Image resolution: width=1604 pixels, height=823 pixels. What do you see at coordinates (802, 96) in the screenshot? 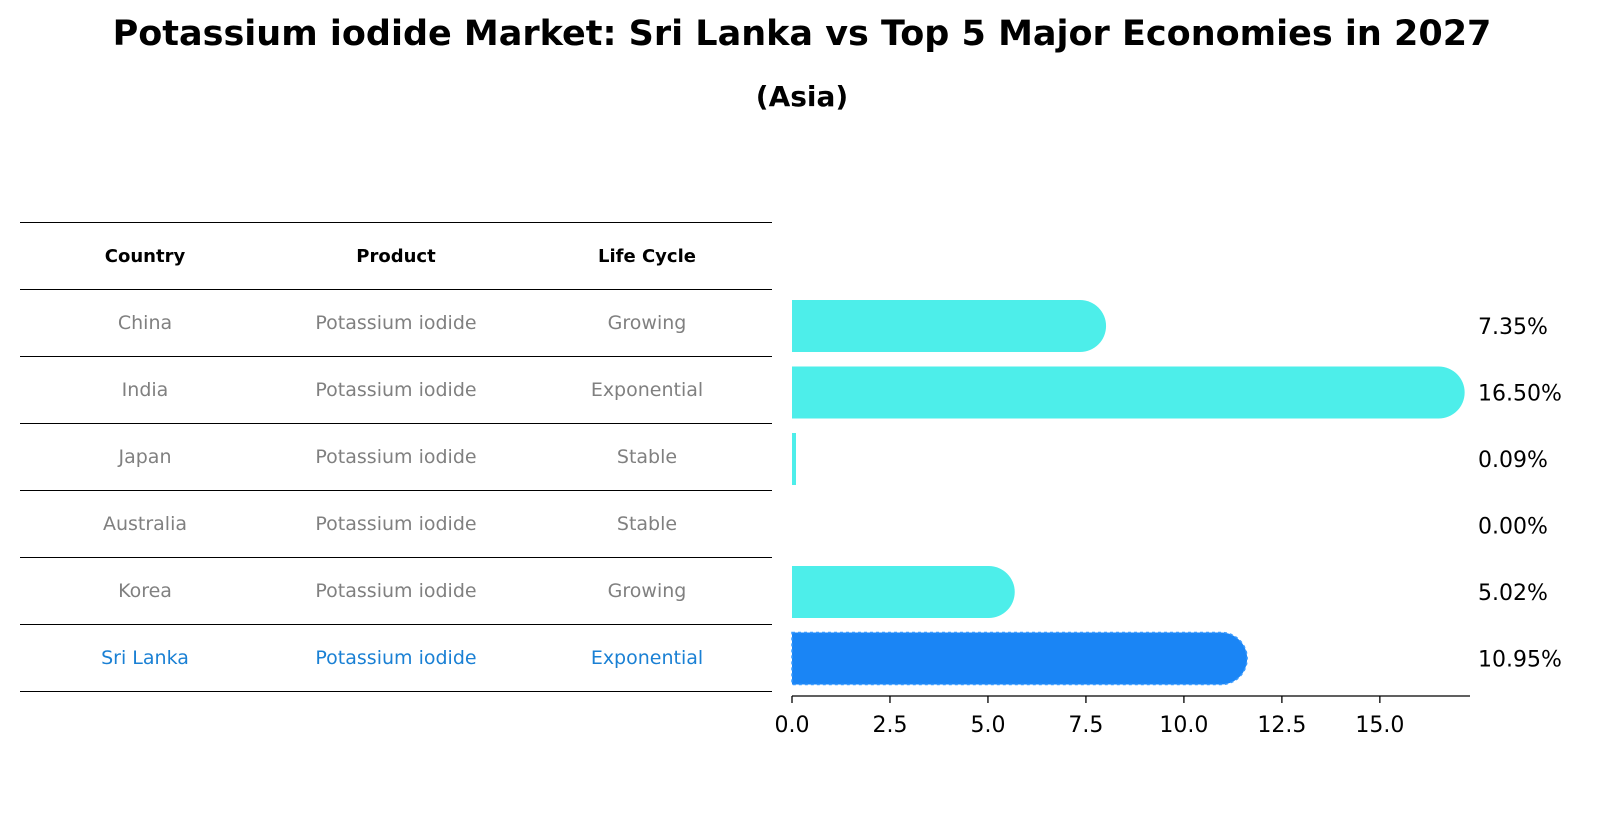
I see `chart-subtitle: (Asia)` at bounding box center [802, 96].